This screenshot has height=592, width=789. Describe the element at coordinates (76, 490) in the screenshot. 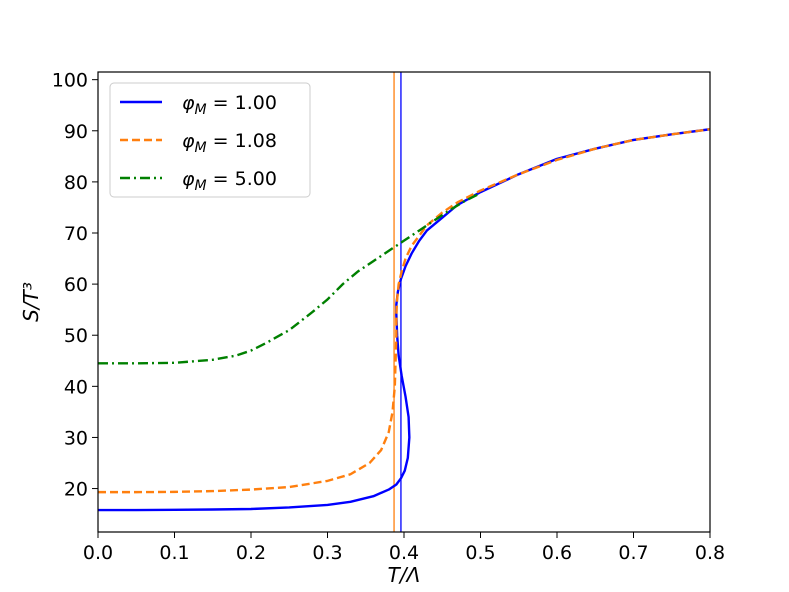

I see `y-tick-label: 20` at that location.